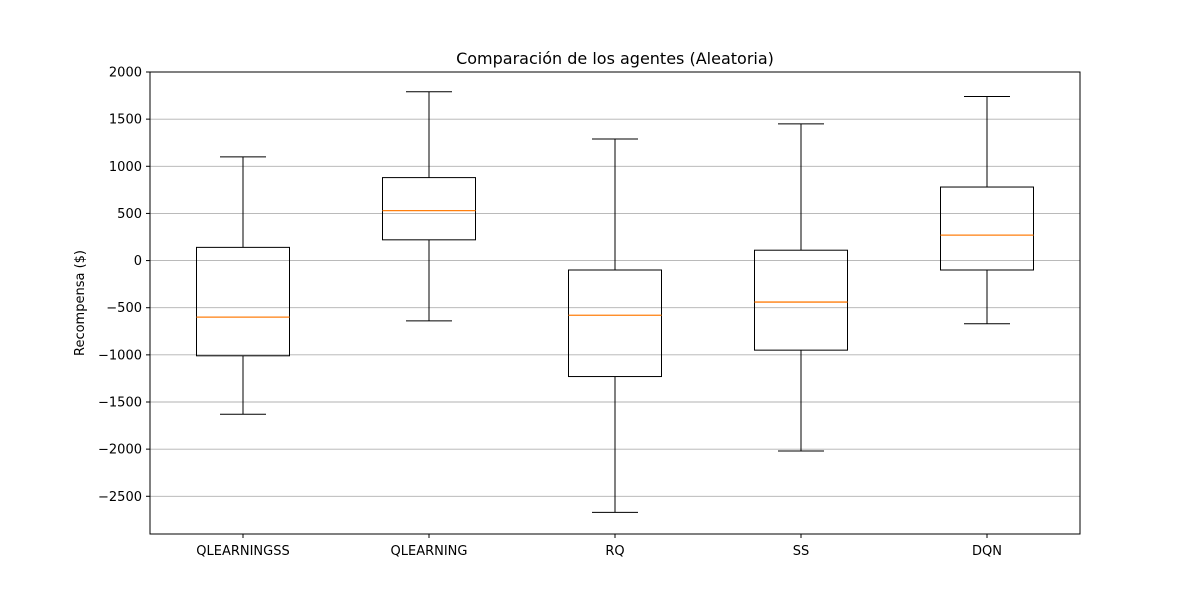  What do you see at coordinates (120, 497) in the screenshot?
I see `y-tick-label: −2500` at bounding box center [120, 497].